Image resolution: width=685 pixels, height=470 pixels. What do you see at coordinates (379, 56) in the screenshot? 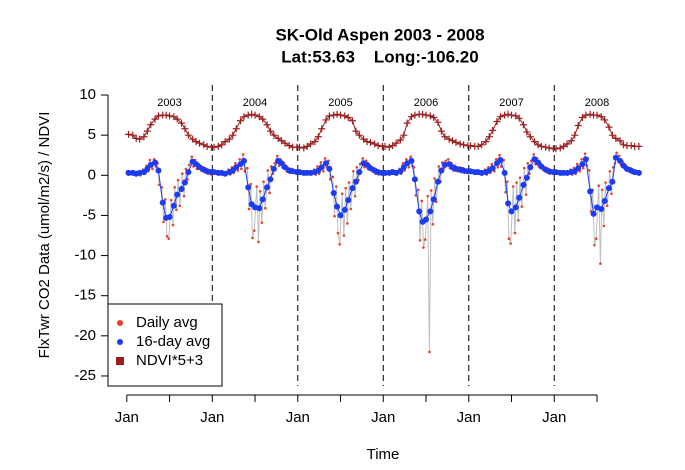
I see `chart-subtitle: Lat:53.63 Long:-106.20` at bounding box center [379, 56].